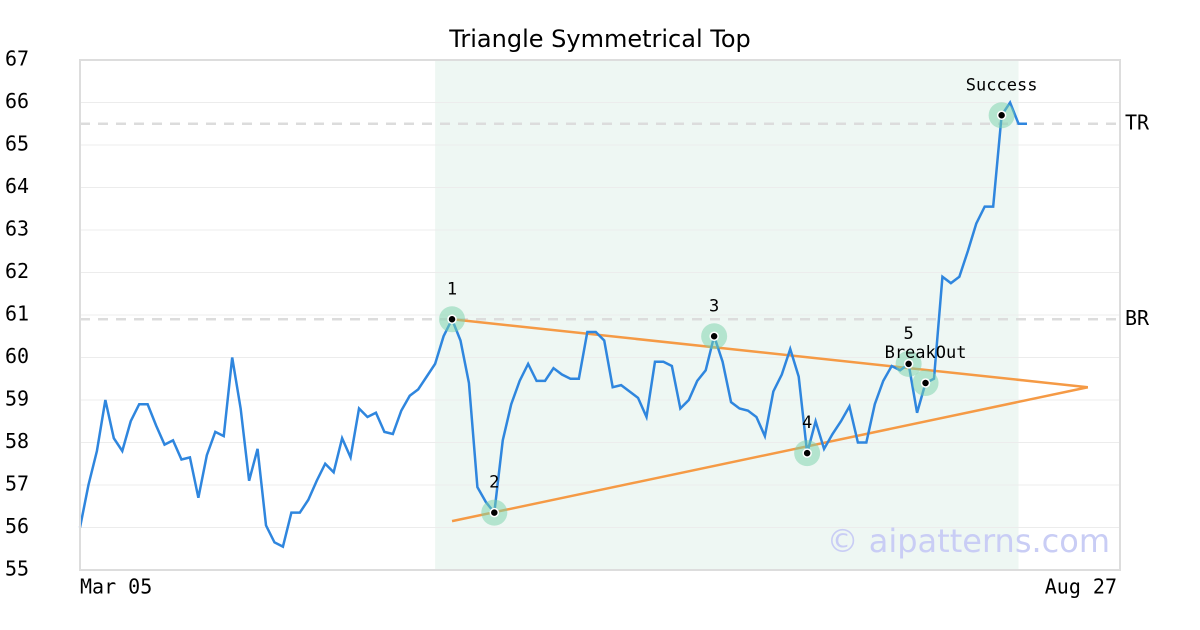  What do you see at coordinates (17, 484) in the screenshot?
I see `y-tick-label: 57` at bounding box center [17, 484].